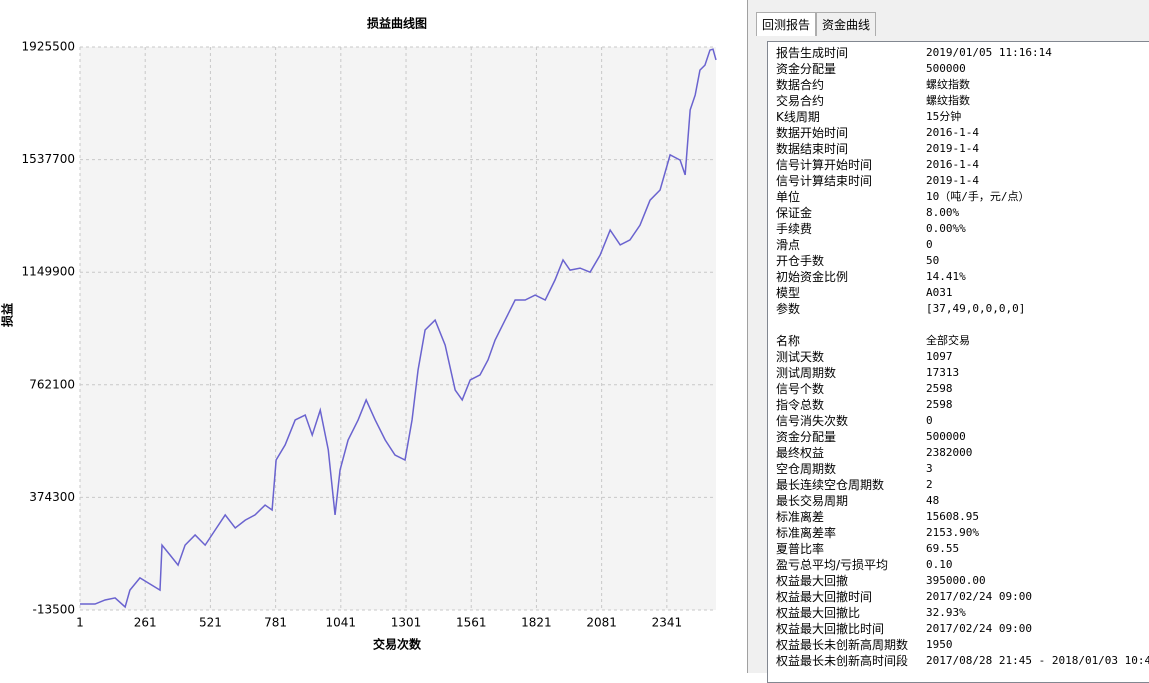 Image resolution: width=1149 pixels, height=683 pixels. I want to click on row-value: 395000.00, so click(956, 580).